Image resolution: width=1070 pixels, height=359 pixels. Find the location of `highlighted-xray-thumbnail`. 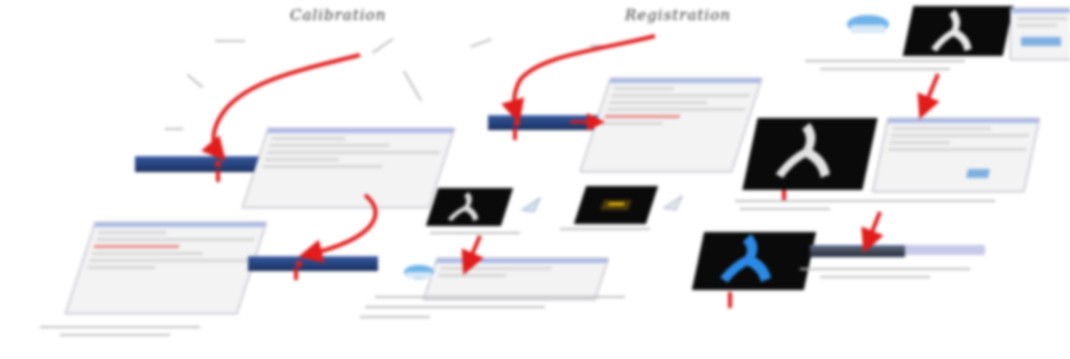

highlighted-xray-thumbnail is located at coordinates (754, 261).